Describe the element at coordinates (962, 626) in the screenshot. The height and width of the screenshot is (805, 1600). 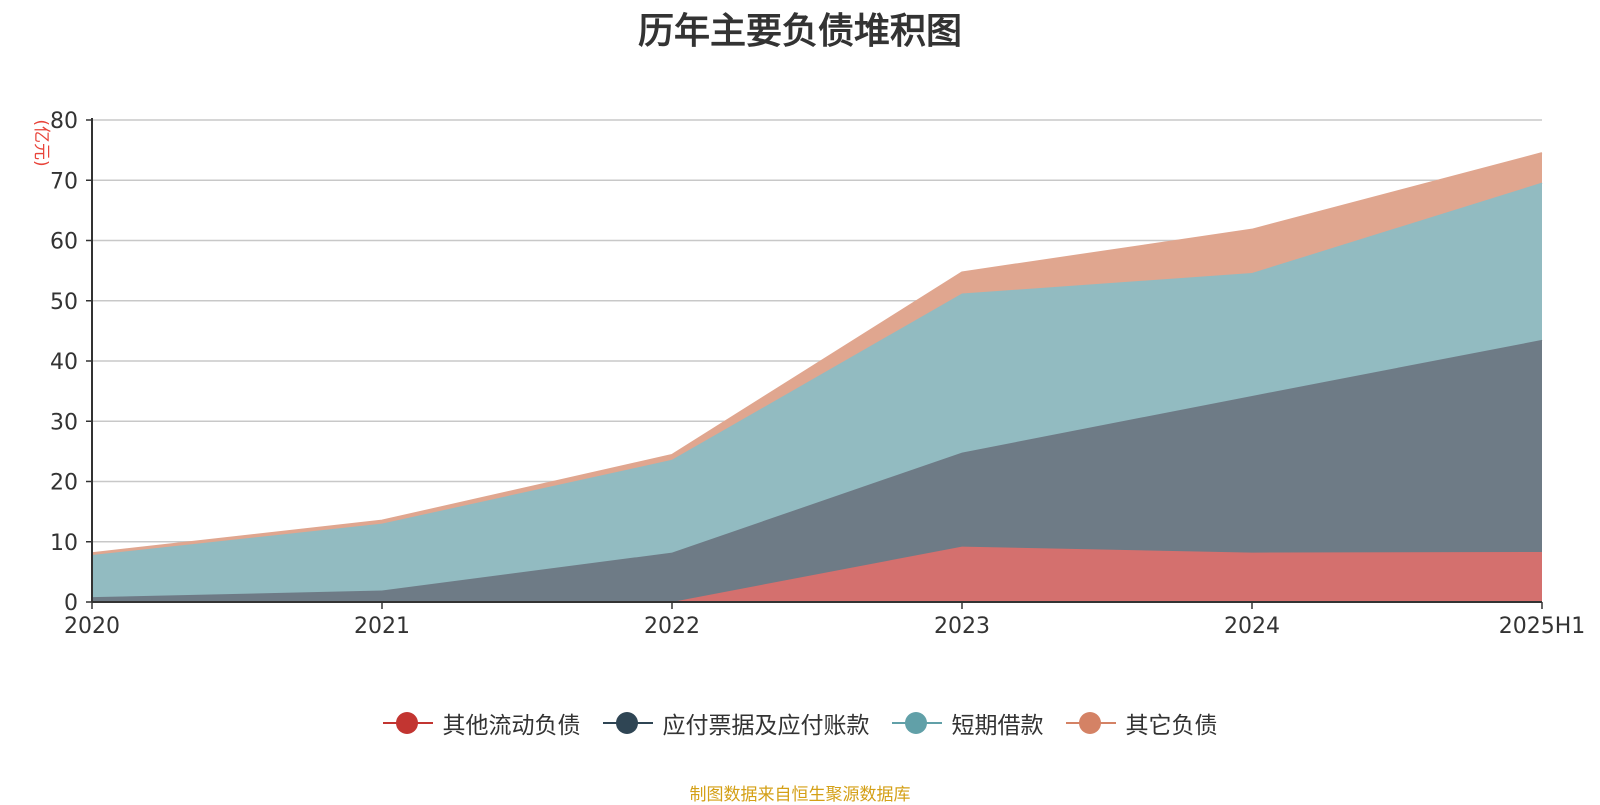
I see `x-tick-label: 2023` at that location.